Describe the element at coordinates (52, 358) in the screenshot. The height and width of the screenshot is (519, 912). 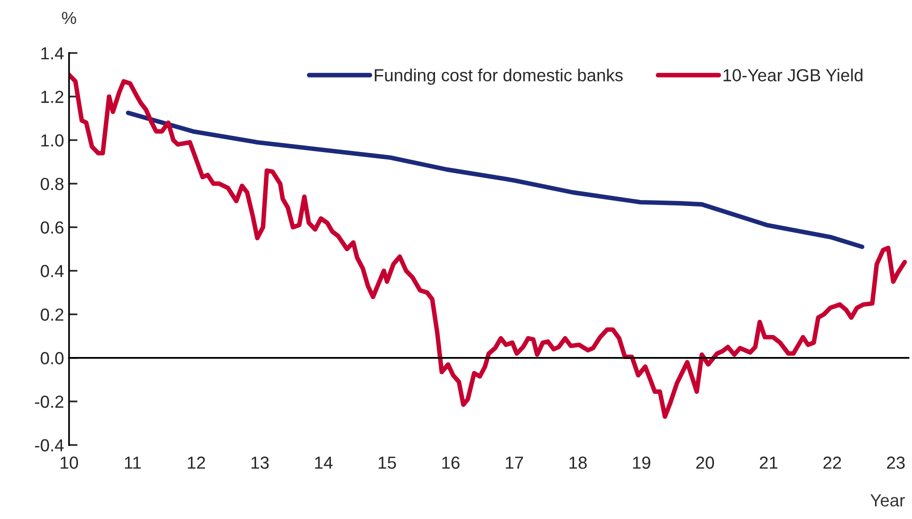
I see `y-tick-label: 0.0` at that location.